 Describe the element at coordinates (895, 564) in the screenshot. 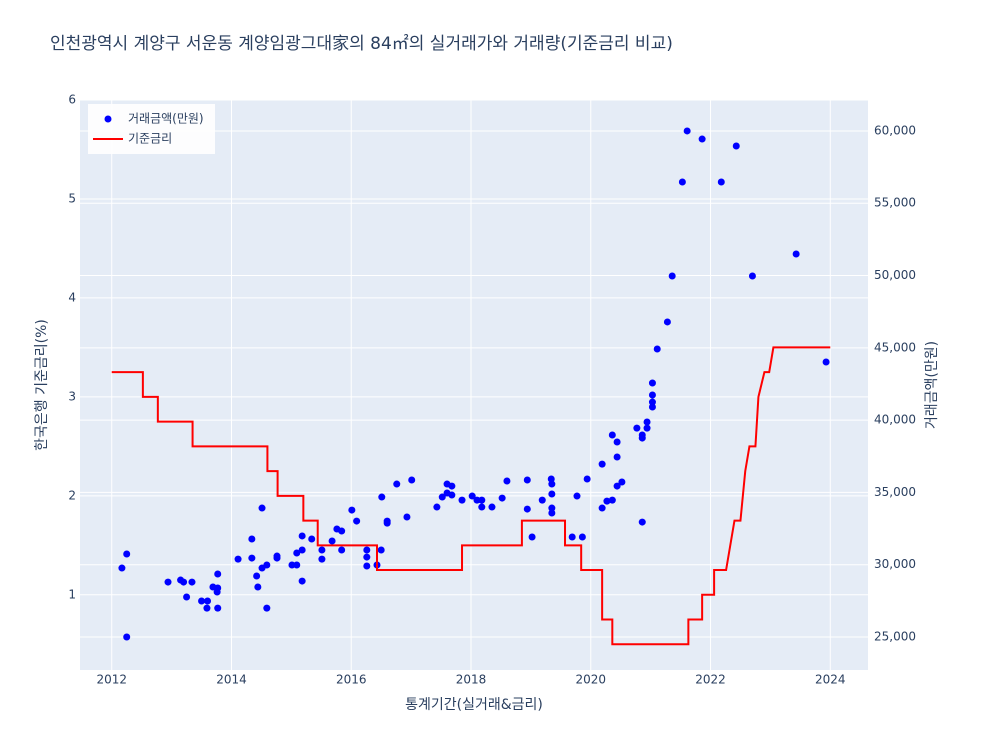

I see `y2-tick-label: 30,000` at that location.